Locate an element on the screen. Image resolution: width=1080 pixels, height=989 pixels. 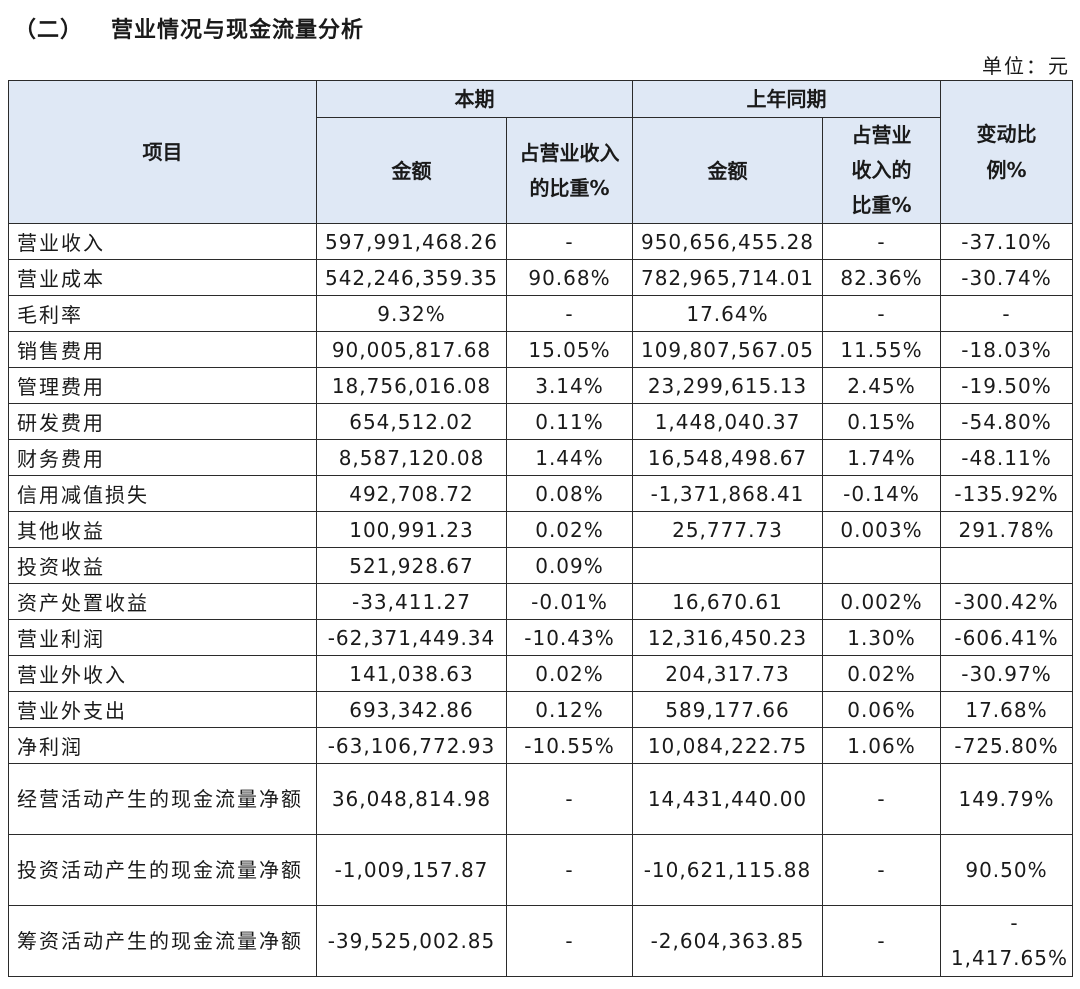
row-item: 财务费用 is located at coordinates (162, 457).